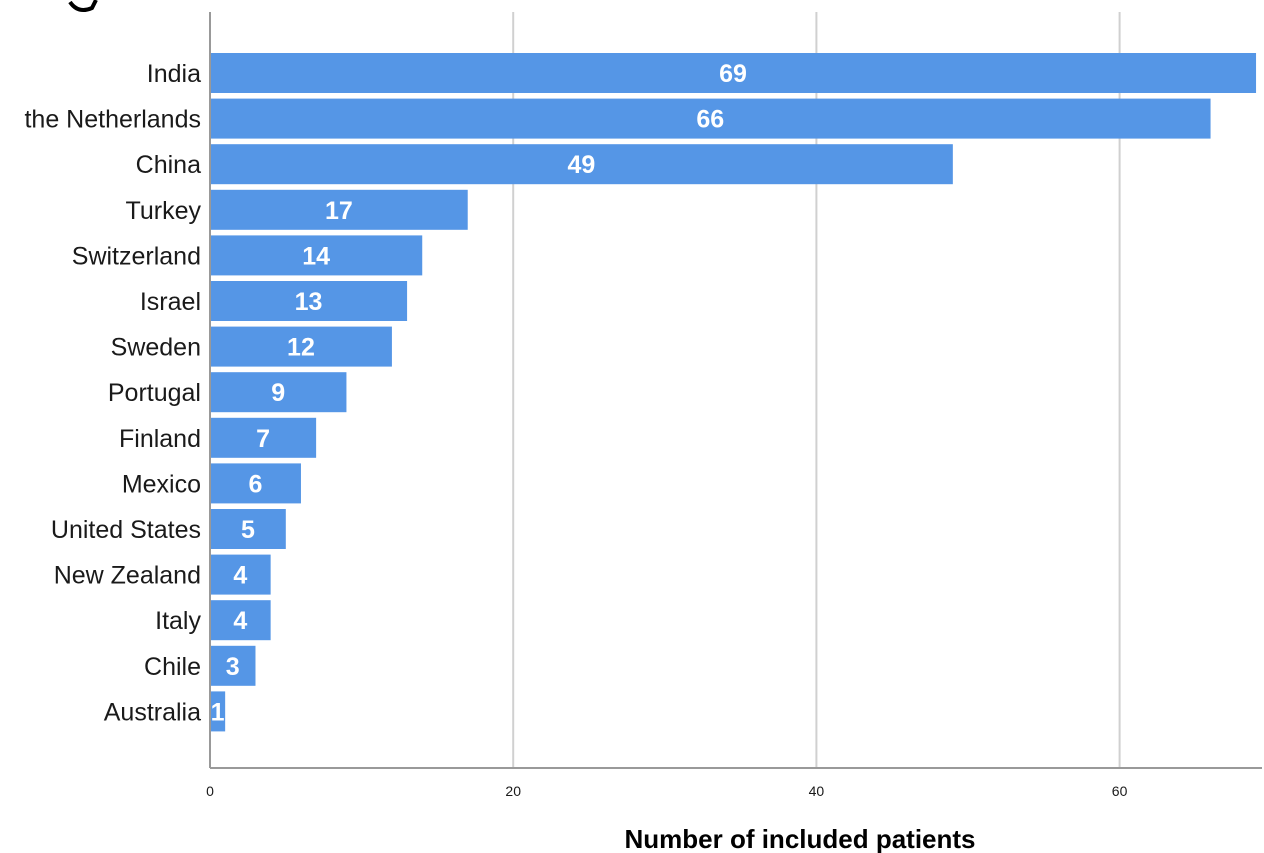 Image resolution: width=1264 pixels, height=853 pixels. I want to click on bar-turkey, so click(339, 209).